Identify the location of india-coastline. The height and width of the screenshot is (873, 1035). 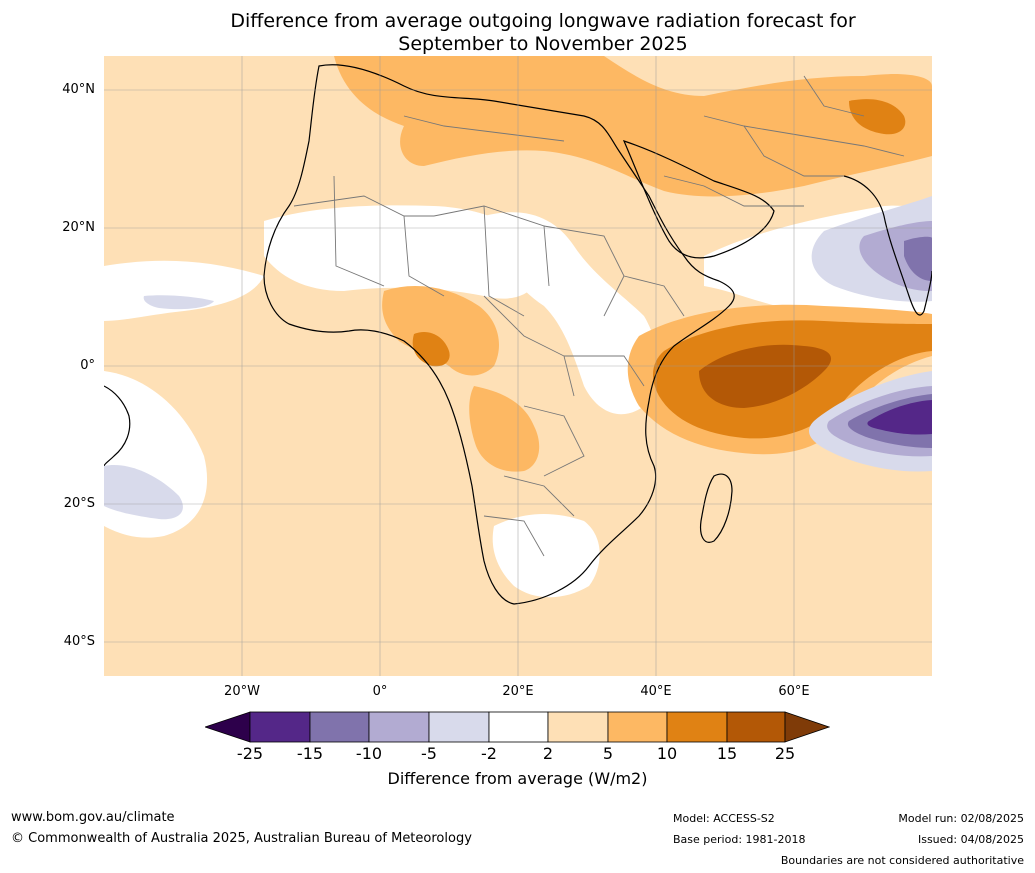
(887, 245).